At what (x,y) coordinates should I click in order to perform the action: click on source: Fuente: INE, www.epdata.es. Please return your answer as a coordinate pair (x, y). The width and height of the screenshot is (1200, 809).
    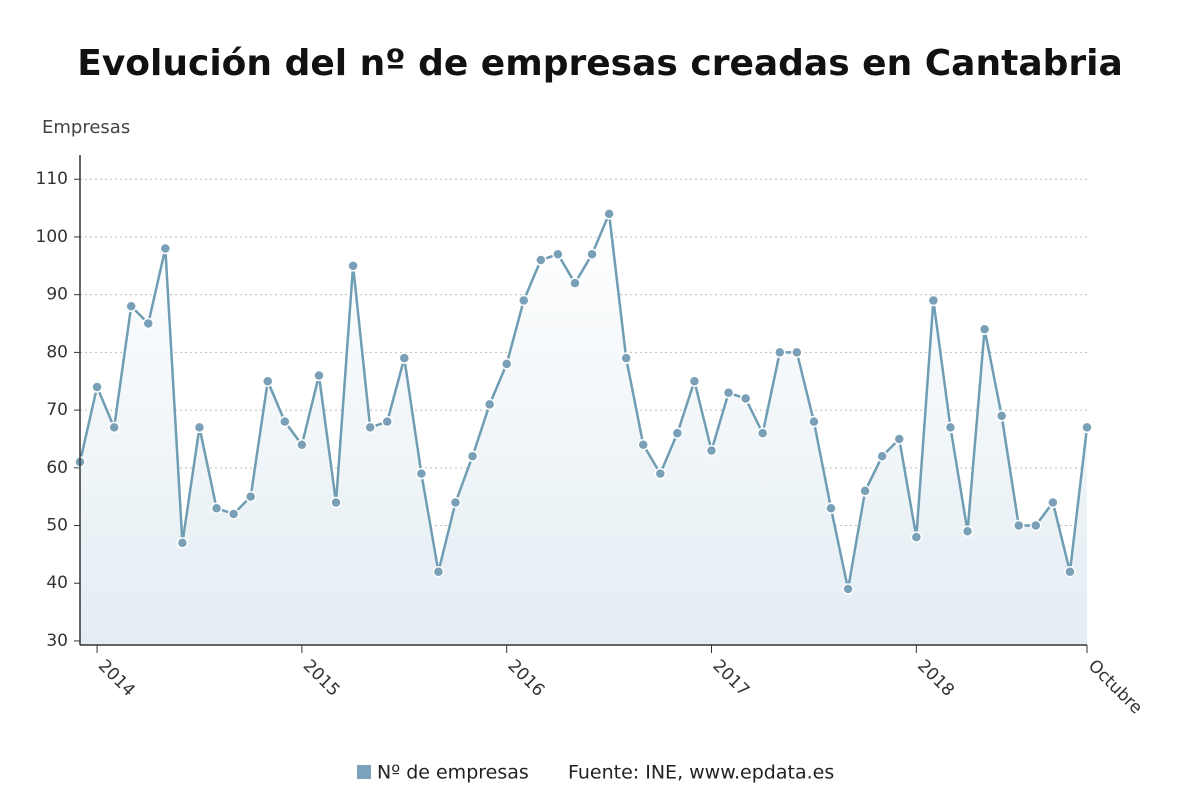
    Looking at the image, I should click on (701, 773).